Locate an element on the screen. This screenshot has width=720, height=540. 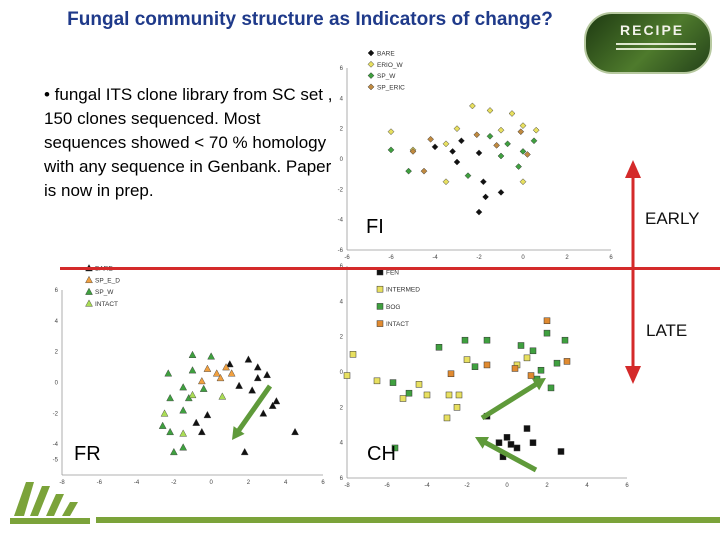
early-label: EARLY is located at coordinates (672, 218).